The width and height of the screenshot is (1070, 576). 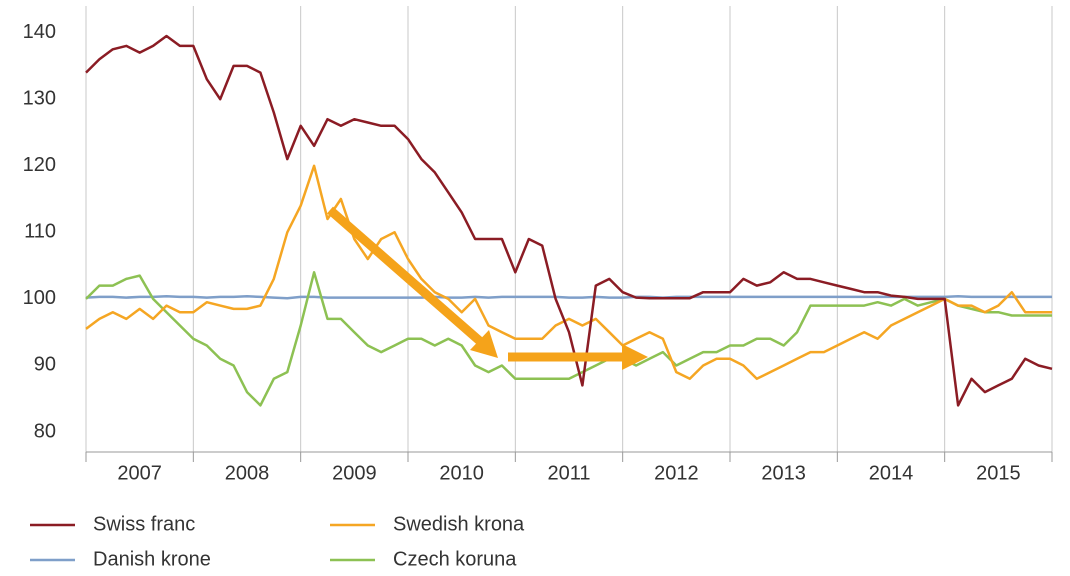 What do you see at coordinates (891, 473) in the screenshot?
I see `x-tick-label: 2014` at bounding box center [891, 473].